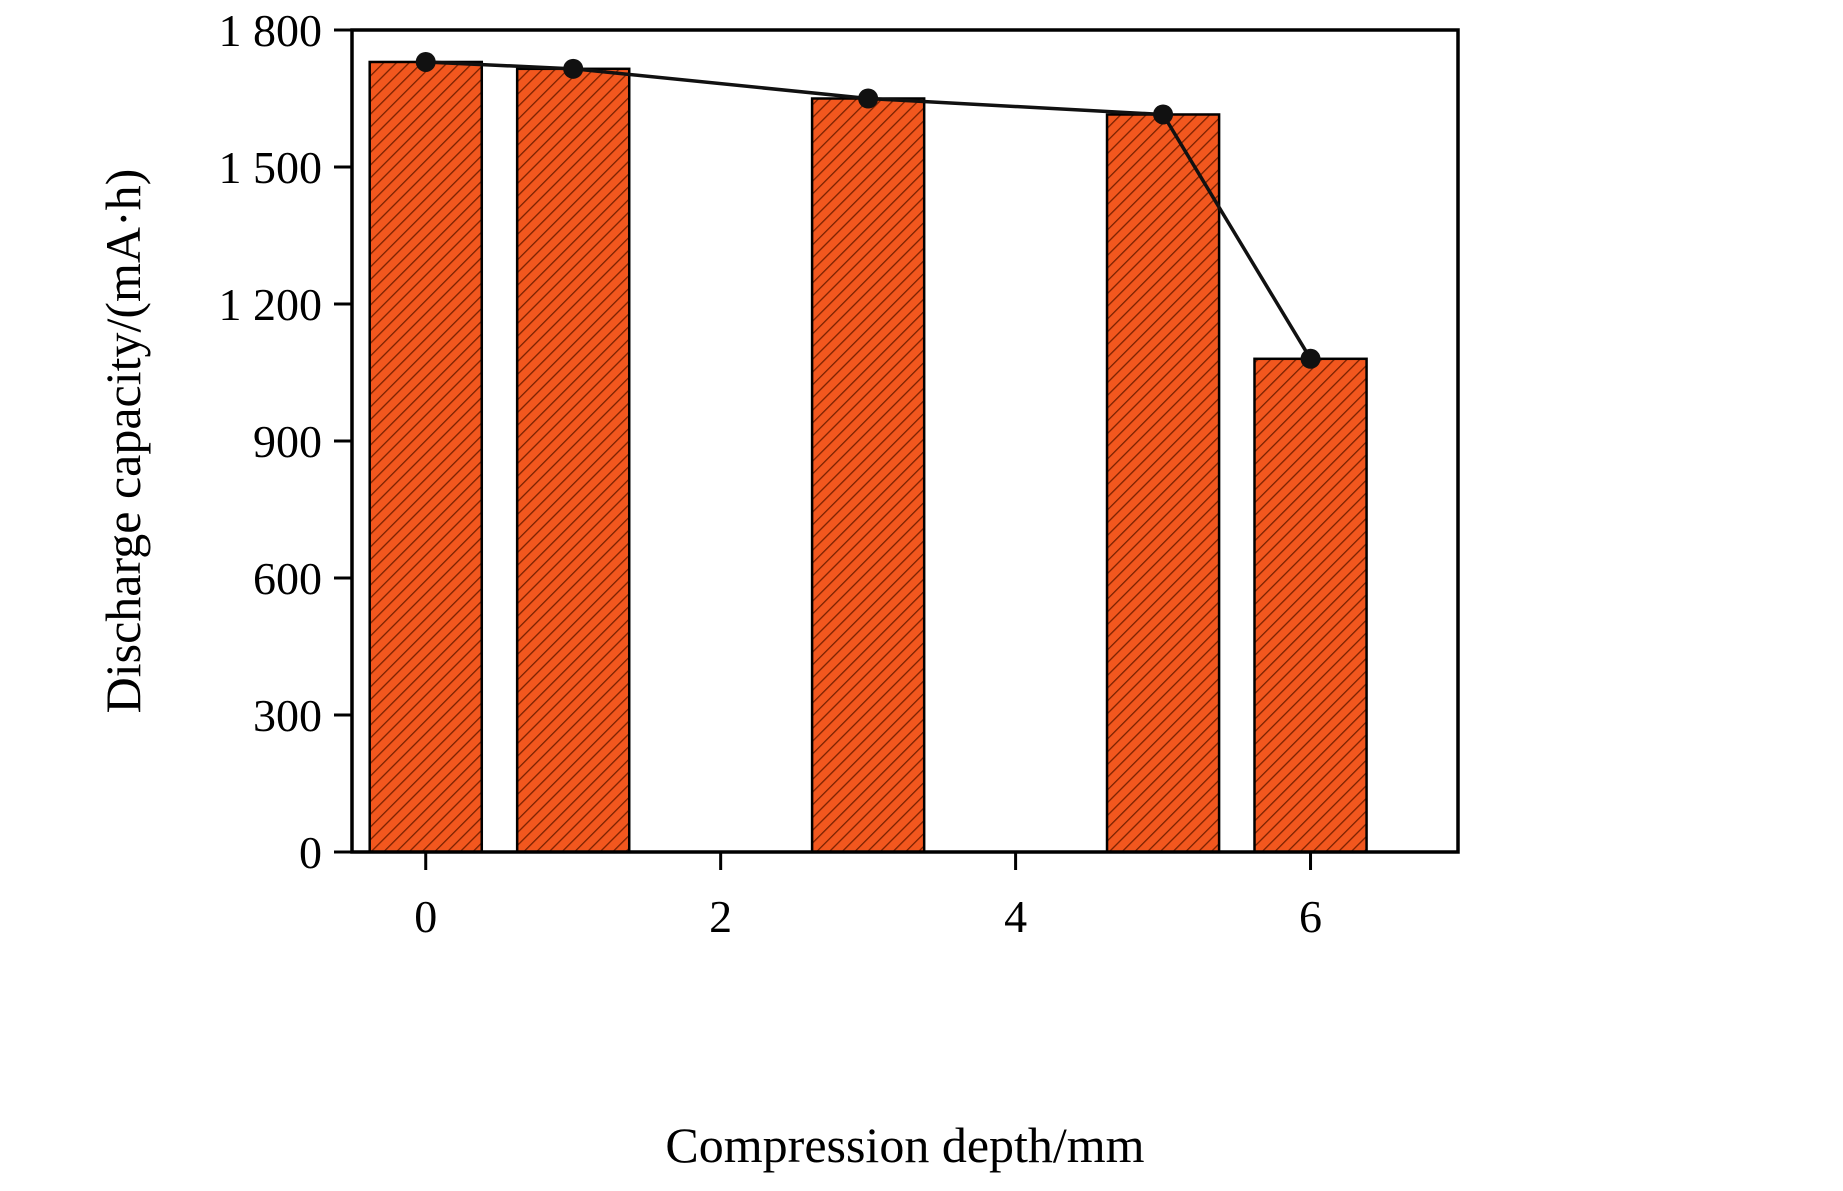  Describe the element at coordinates (1310, 358) in the screenshot. I see `data-point-x6` at that location.